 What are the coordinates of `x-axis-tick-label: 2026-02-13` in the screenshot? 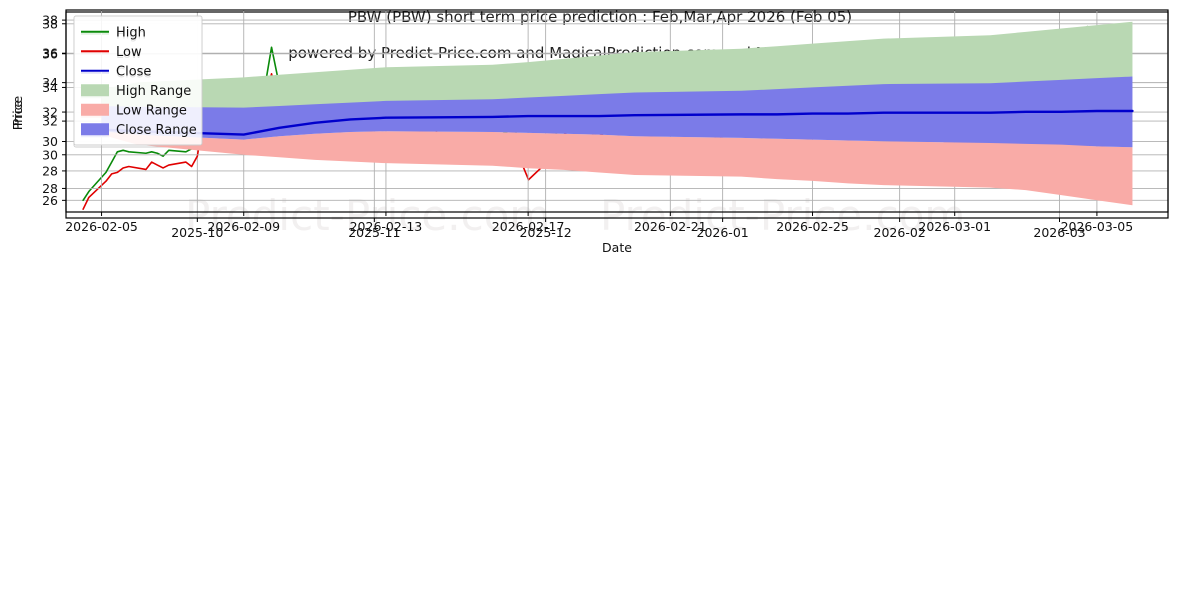 It's located at (386, 226).